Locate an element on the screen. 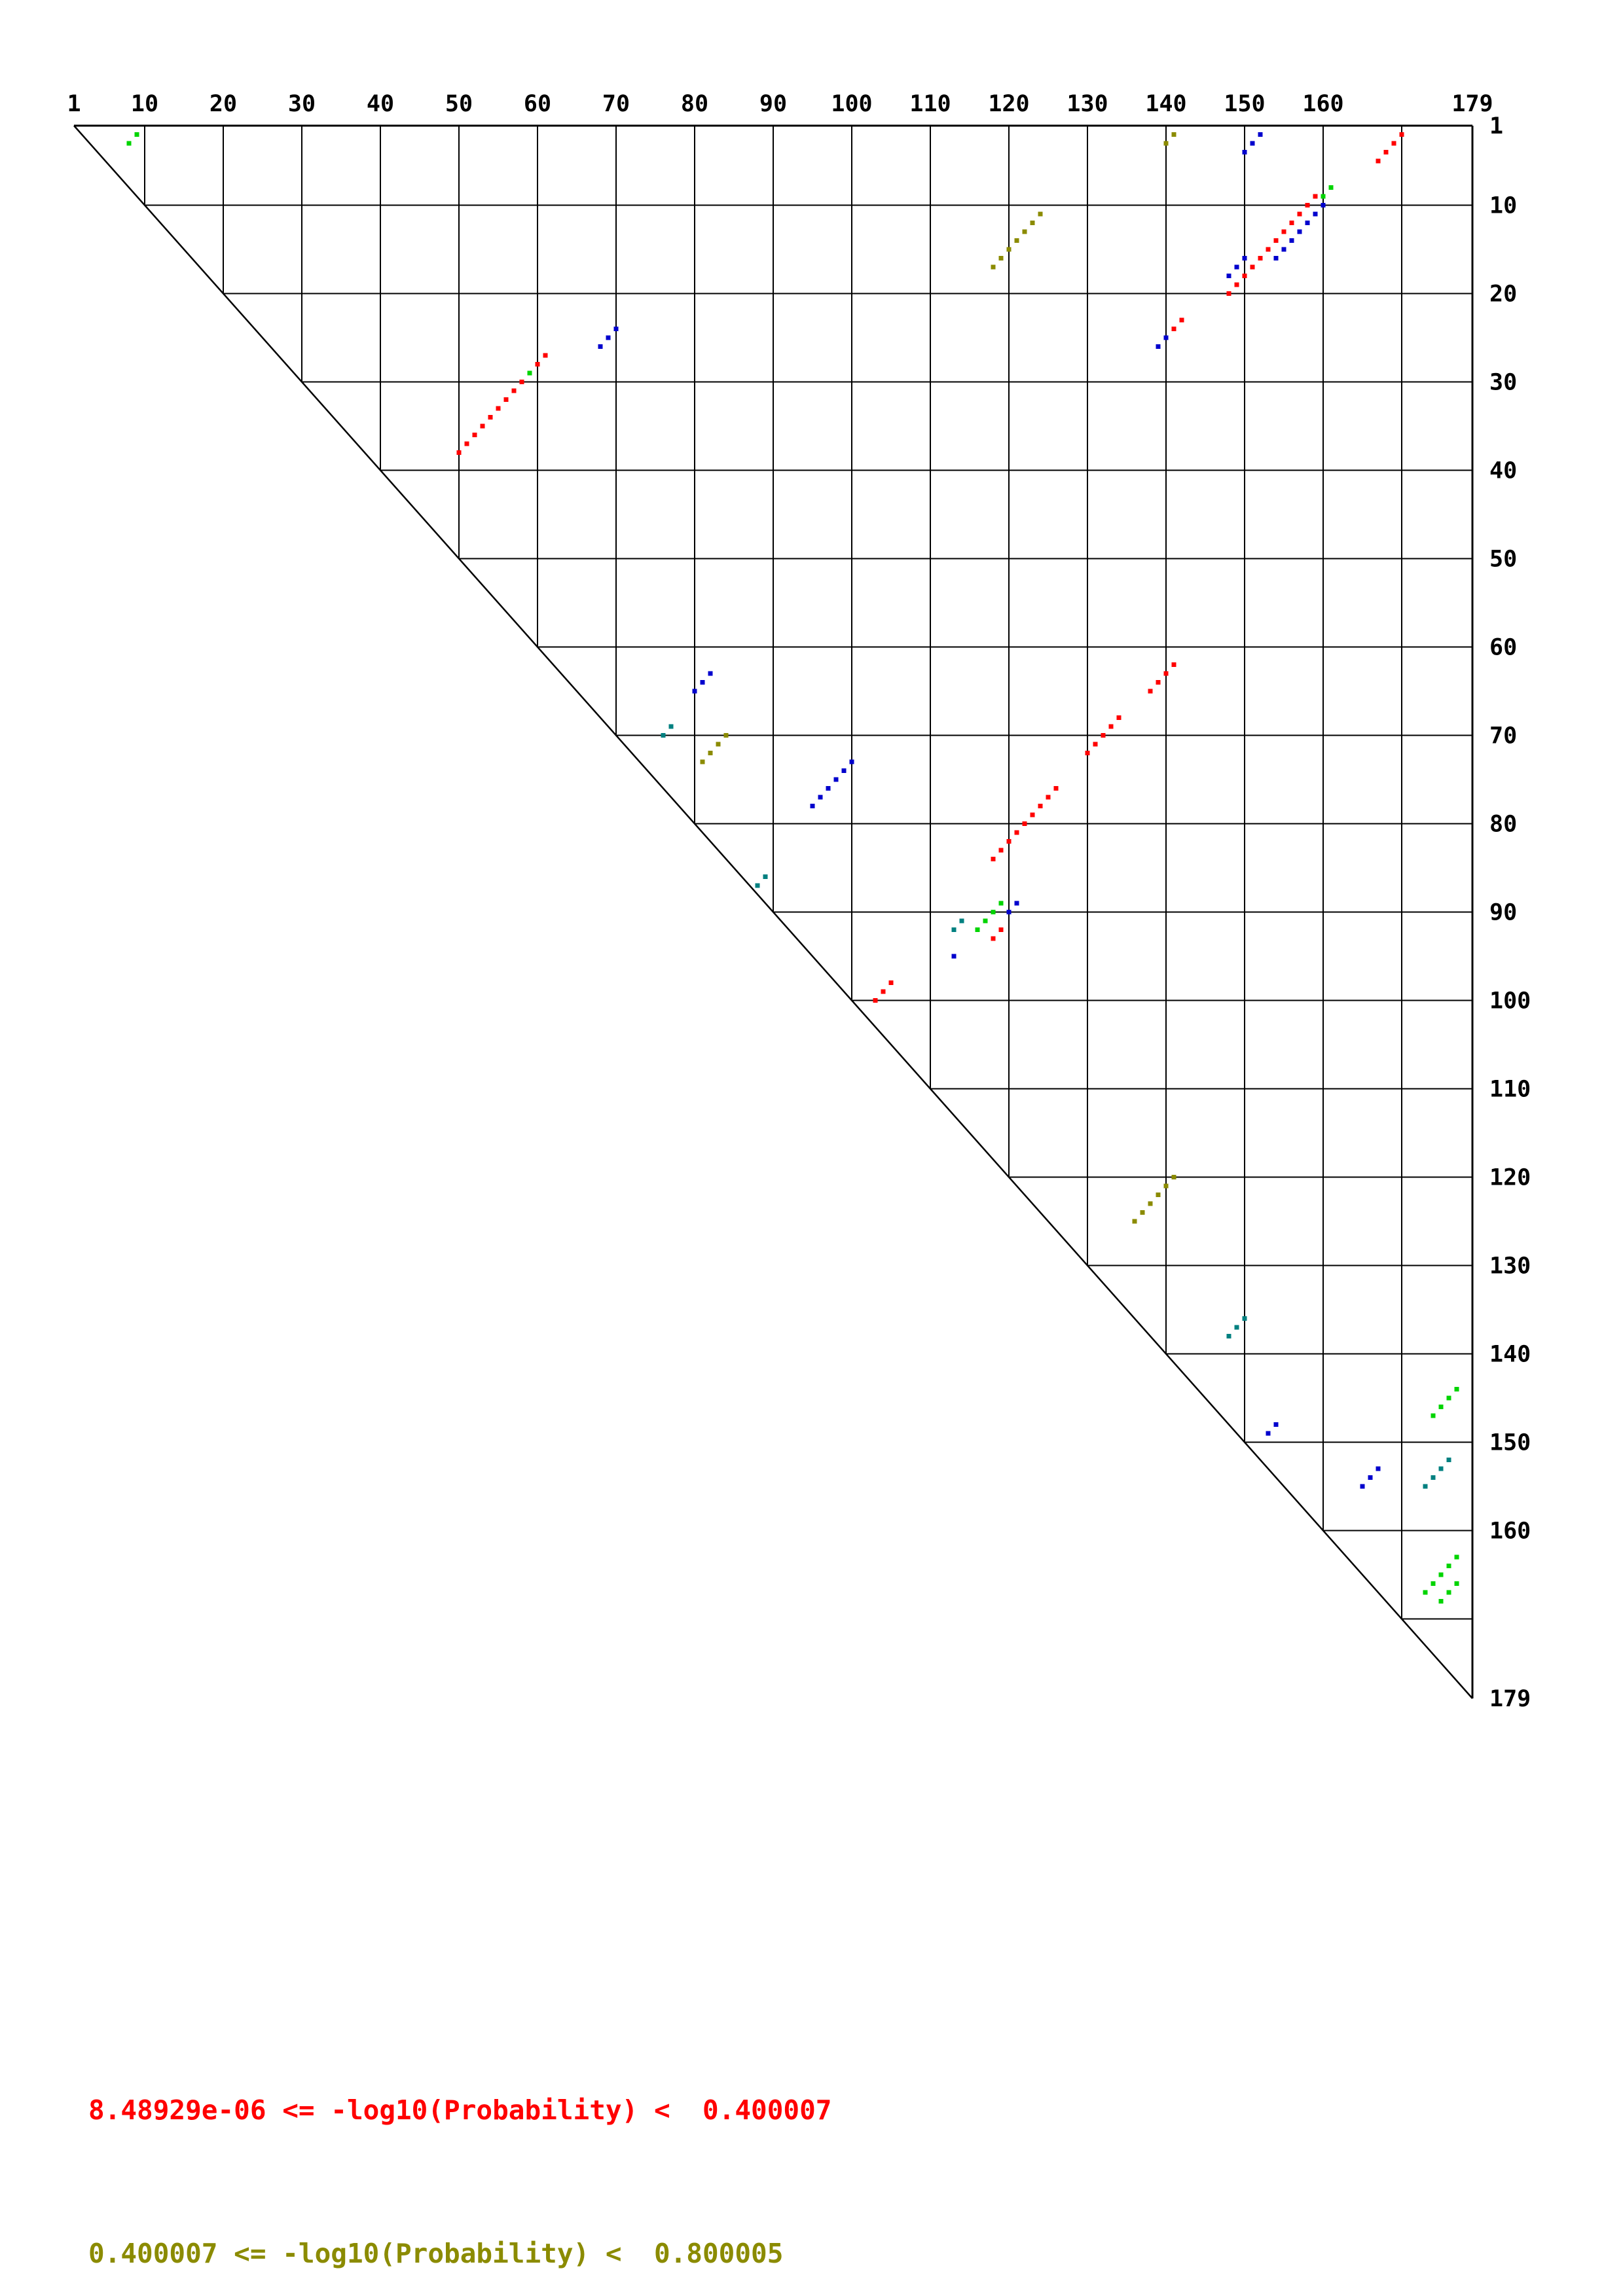 This screenshot has width=1623, height=2296. axis-tick-label-right: 100 is located at coordinates (1510, 1001).